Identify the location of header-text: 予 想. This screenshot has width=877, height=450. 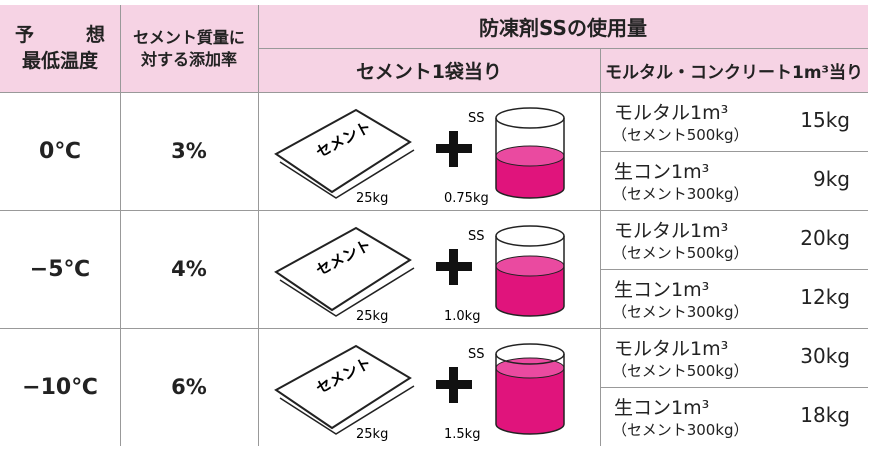
(60, 34).